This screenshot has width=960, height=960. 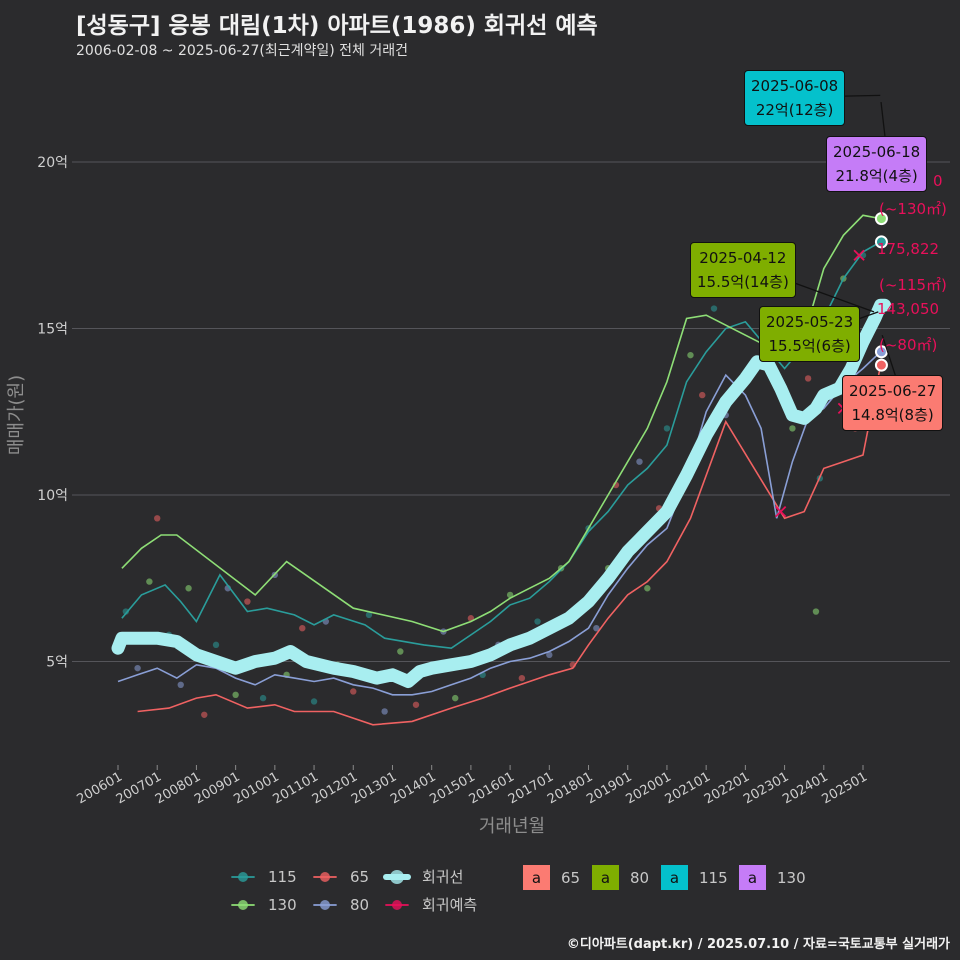 I want to click on annotation-date: 2025-04-12, so click(x=743, y=258).